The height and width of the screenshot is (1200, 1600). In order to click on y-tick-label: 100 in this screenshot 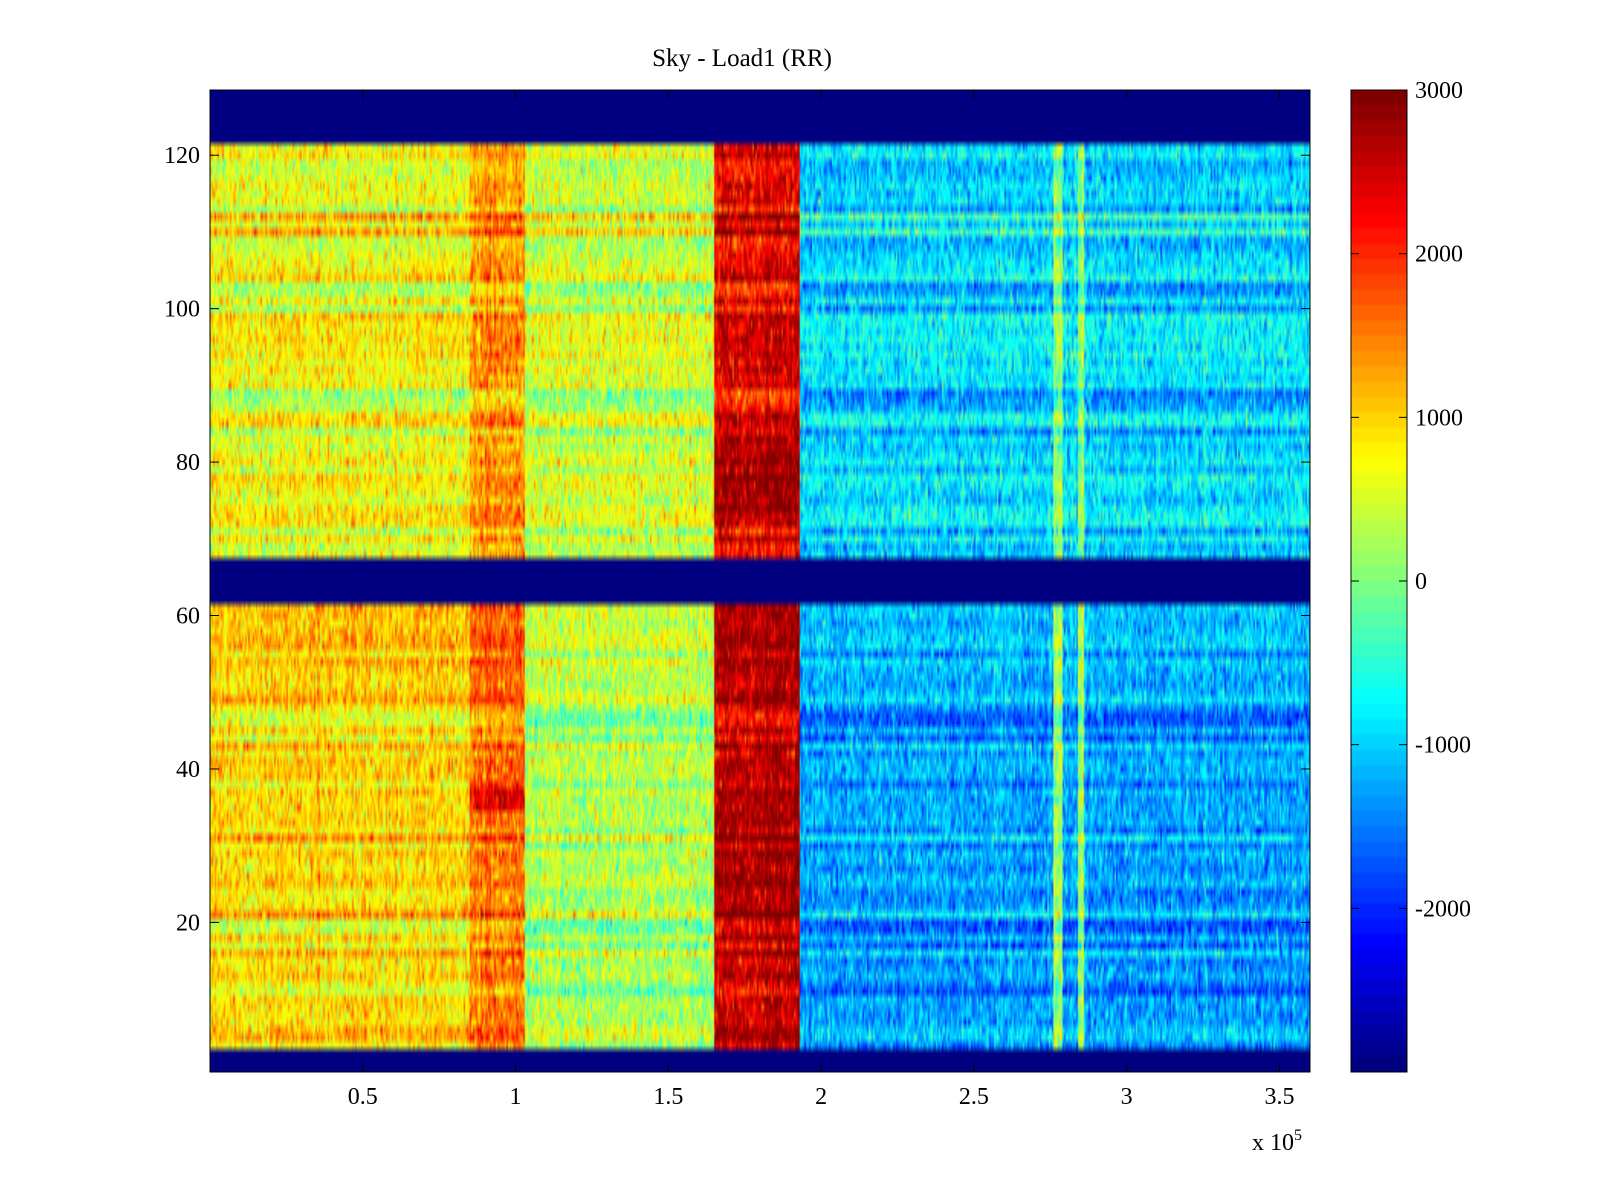, I will do `click(182, 310)`.